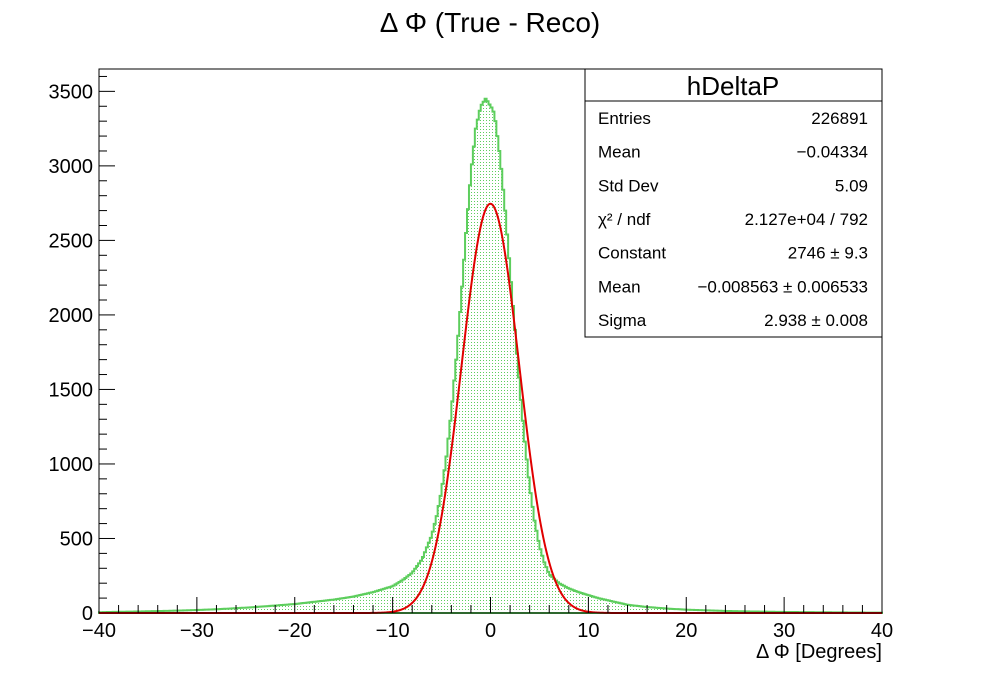 This screenshot has height=682, width=981. I want to click on stats-row-value: 2.127e+04 / 792, so click(806, 219).